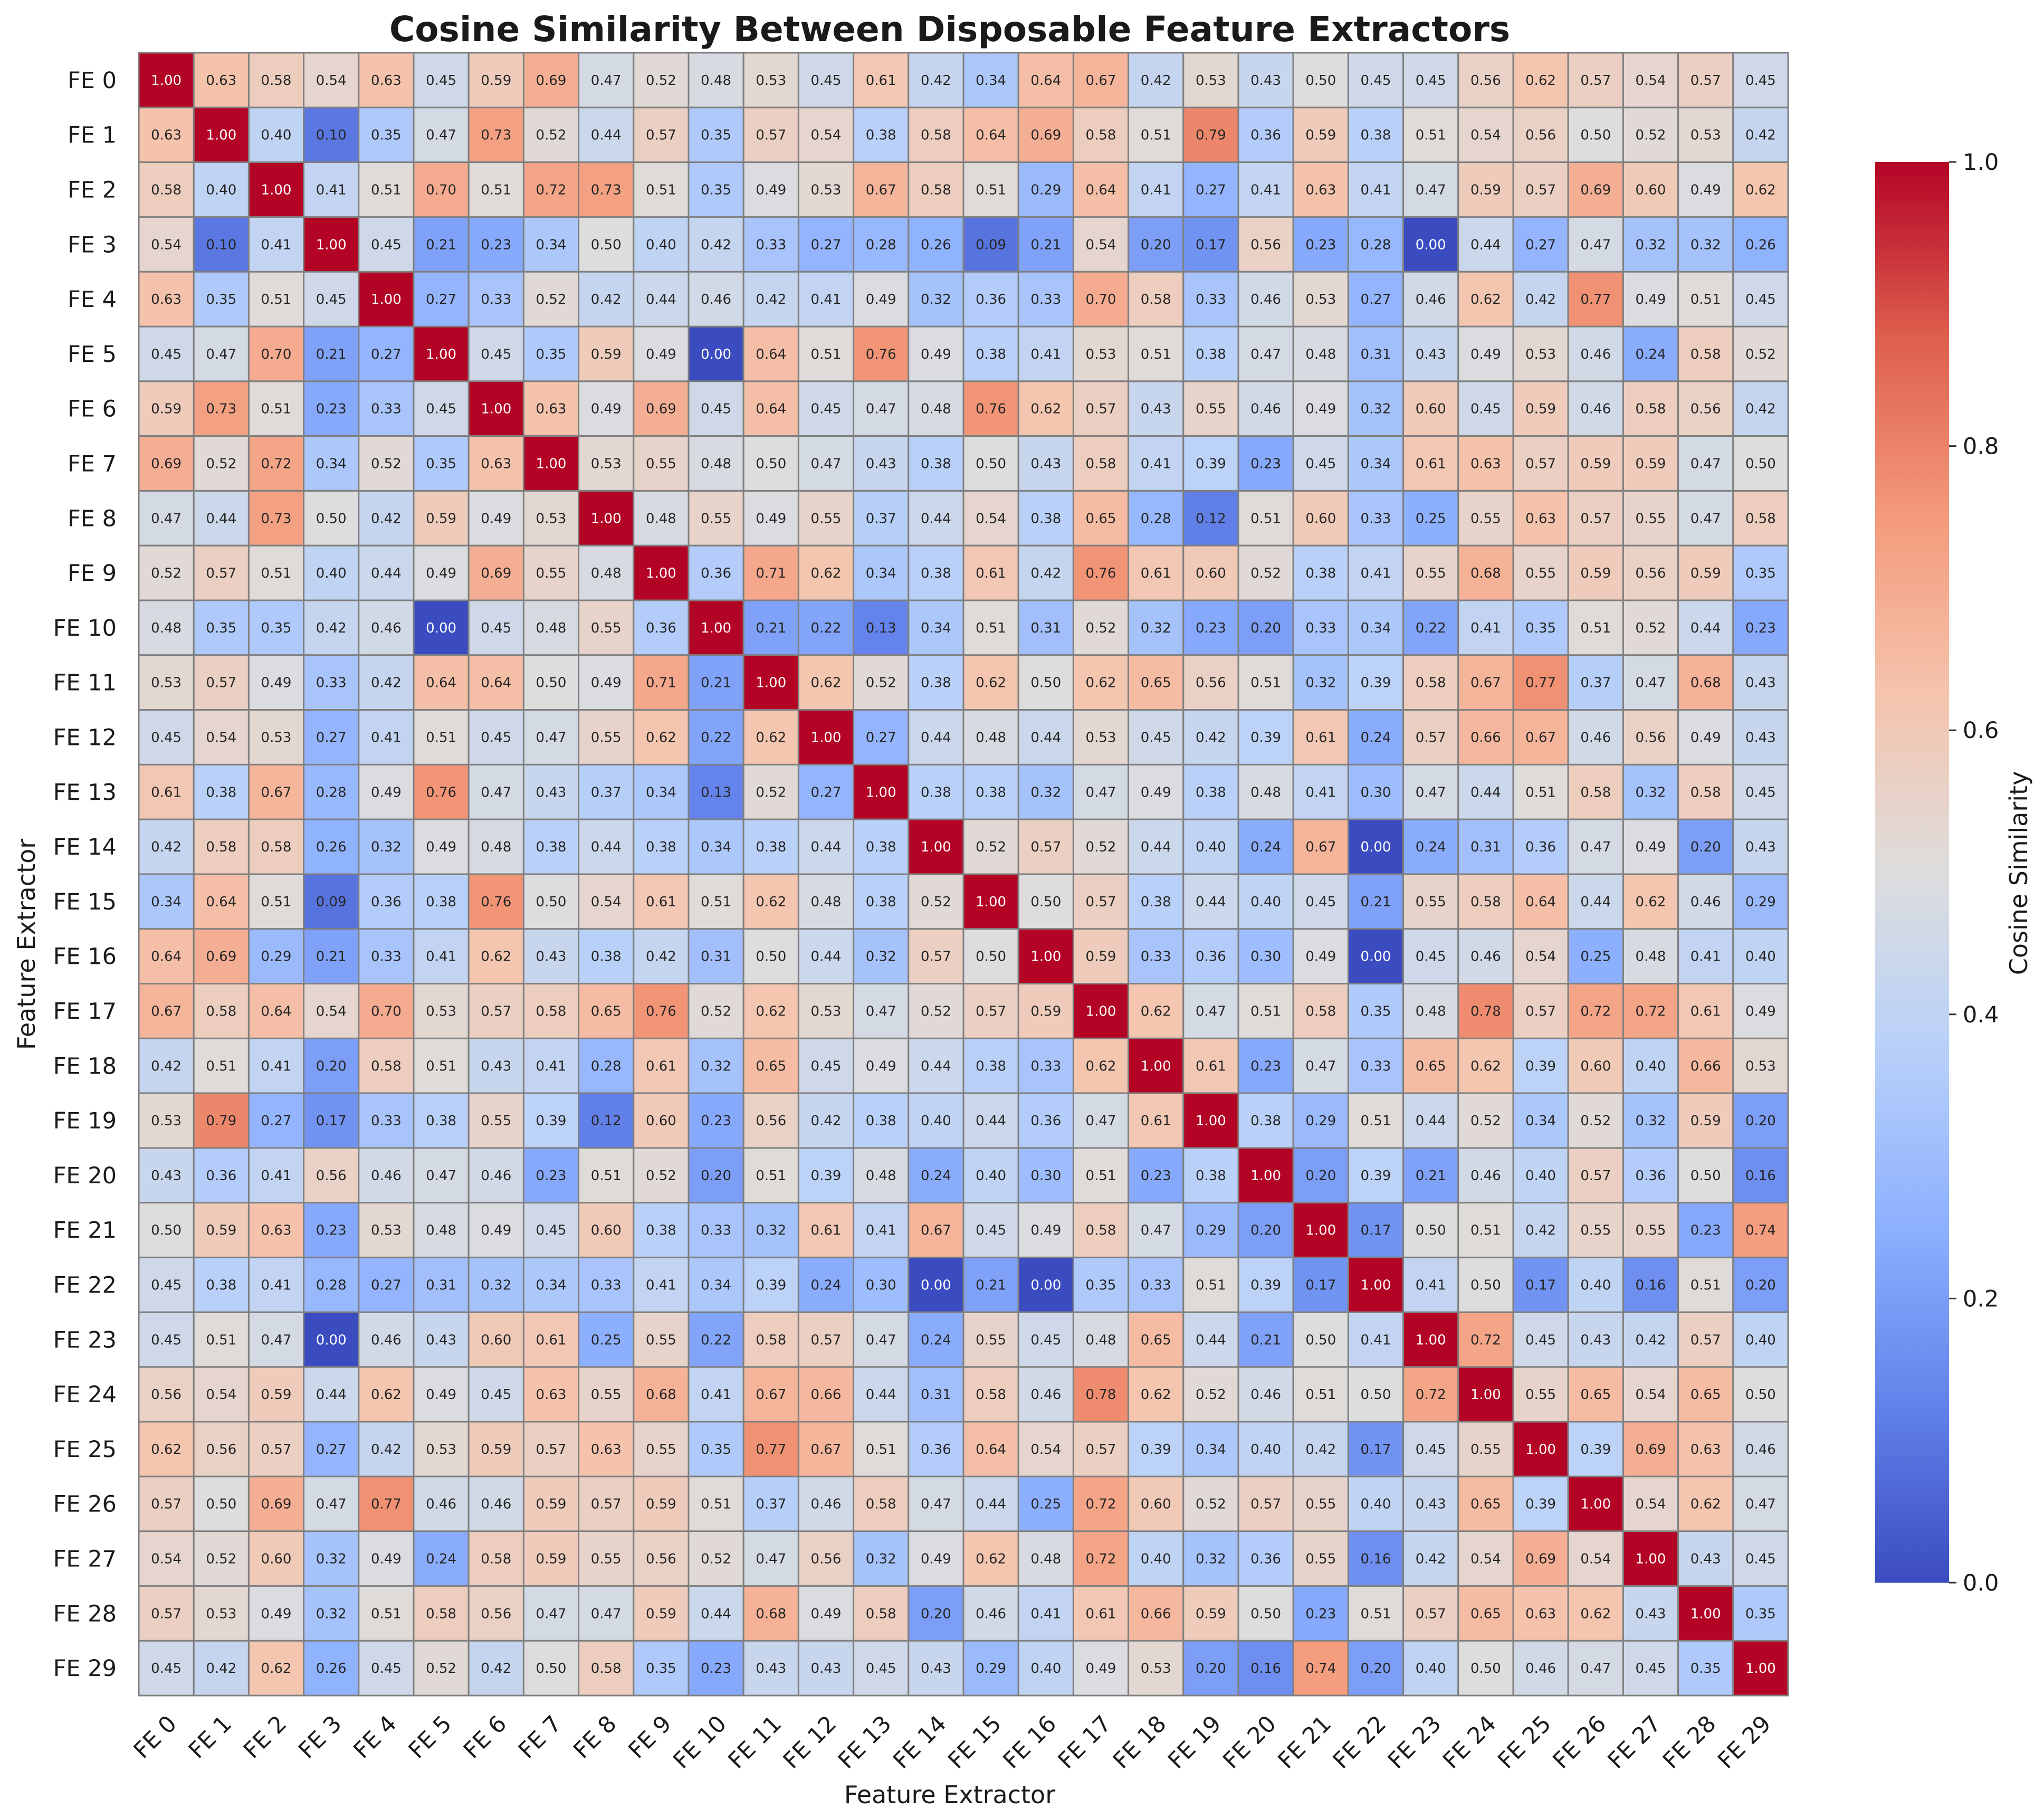 The width and height of the screenshot is (2044, 1819). I want to click on x-tick-label: FE 22, so click(1359, 1742).